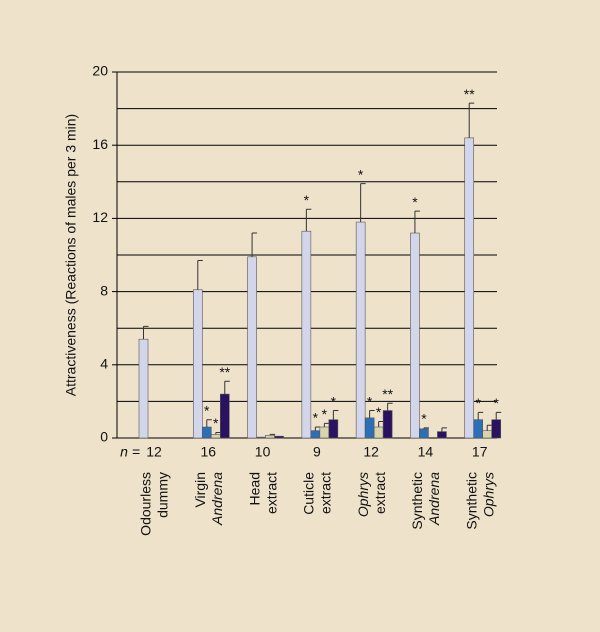 This screenshot has width=600, height=632. I want to click on y-tick-label: 12, so click(100, 217).